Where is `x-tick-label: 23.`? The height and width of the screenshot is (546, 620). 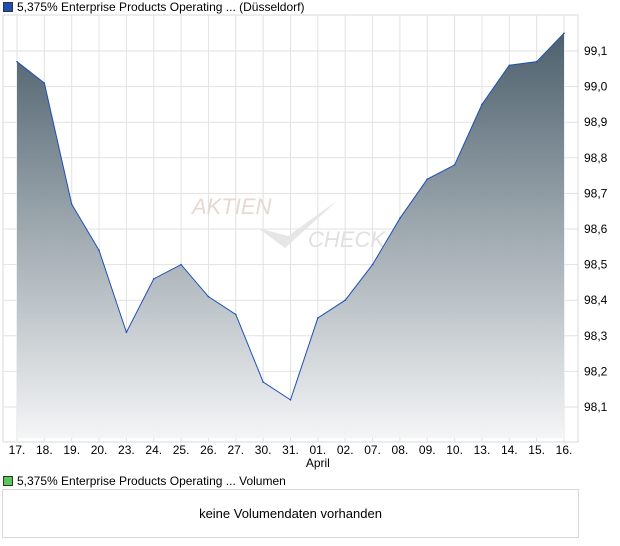
x-tick-label: 23. is located at coordinates (126, 450).